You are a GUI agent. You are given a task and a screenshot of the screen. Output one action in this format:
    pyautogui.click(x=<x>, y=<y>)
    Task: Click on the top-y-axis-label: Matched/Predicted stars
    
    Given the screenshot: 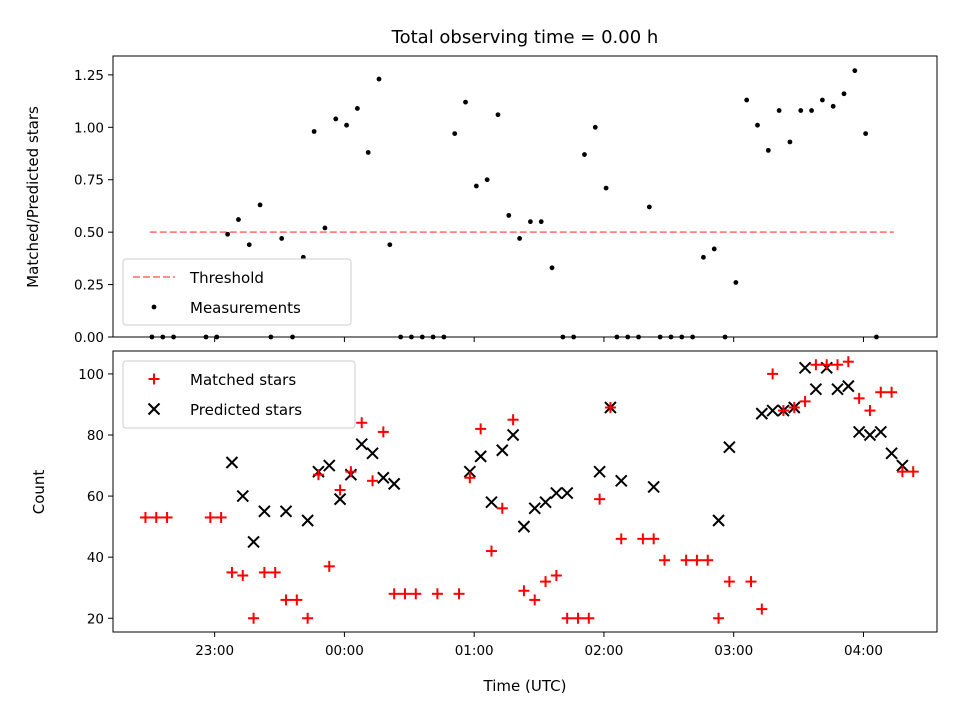 What is the action you would take?
    pyautogui.click(x=33, y=197)
    